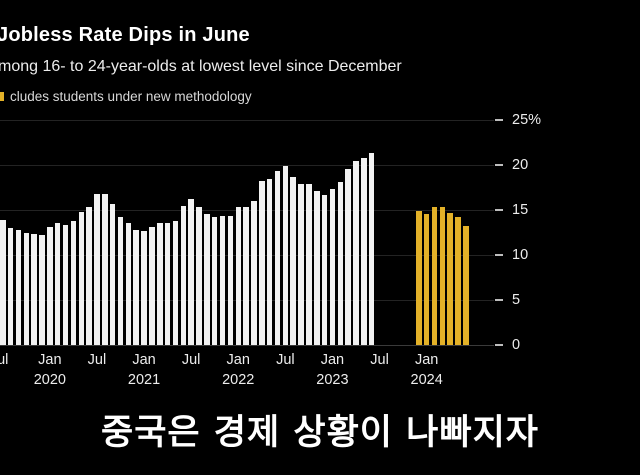 This screenshot has width=640, height=475. I want to click on chart-title: Jobless Rate Dips in June, so click(125, 35).